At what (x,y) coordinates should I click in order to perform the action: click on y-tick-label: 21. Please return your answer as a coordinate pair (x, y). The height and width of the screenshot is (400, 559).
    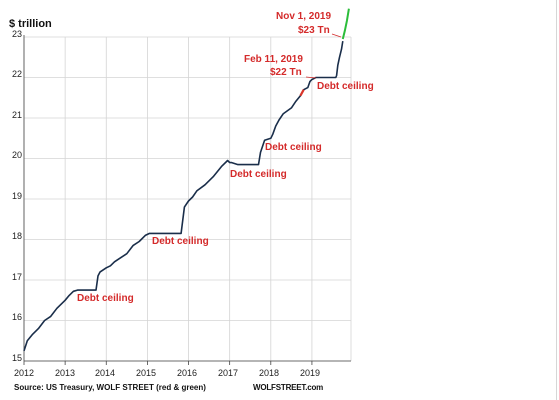
    Looking at the image, I should click on (16, 115).